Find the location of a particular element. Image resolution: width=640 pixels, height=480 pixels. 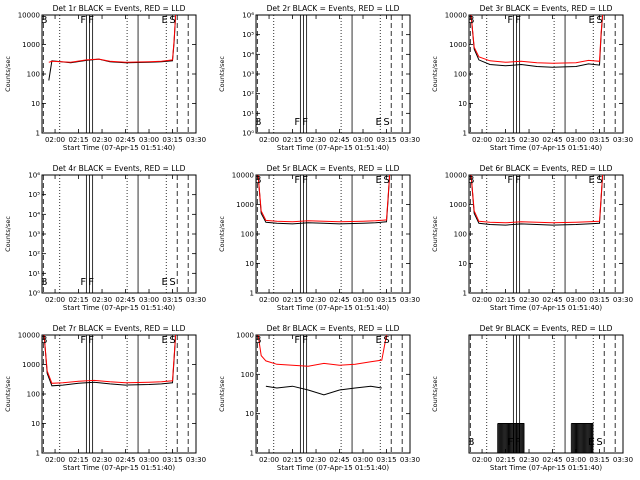

series-lld is located at coordinates (537, 39).